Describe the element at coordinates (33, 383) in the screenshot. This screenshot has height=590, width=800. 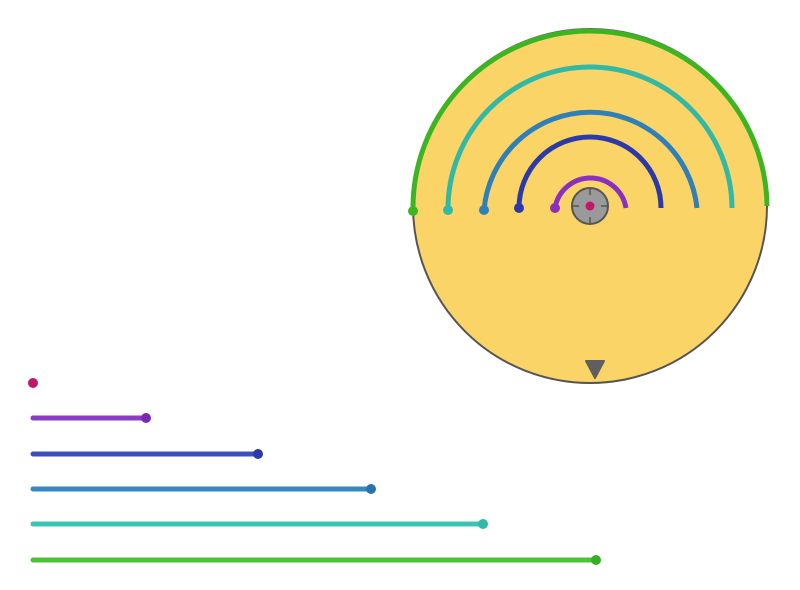
I see `bar-dot-magenta` at that location.